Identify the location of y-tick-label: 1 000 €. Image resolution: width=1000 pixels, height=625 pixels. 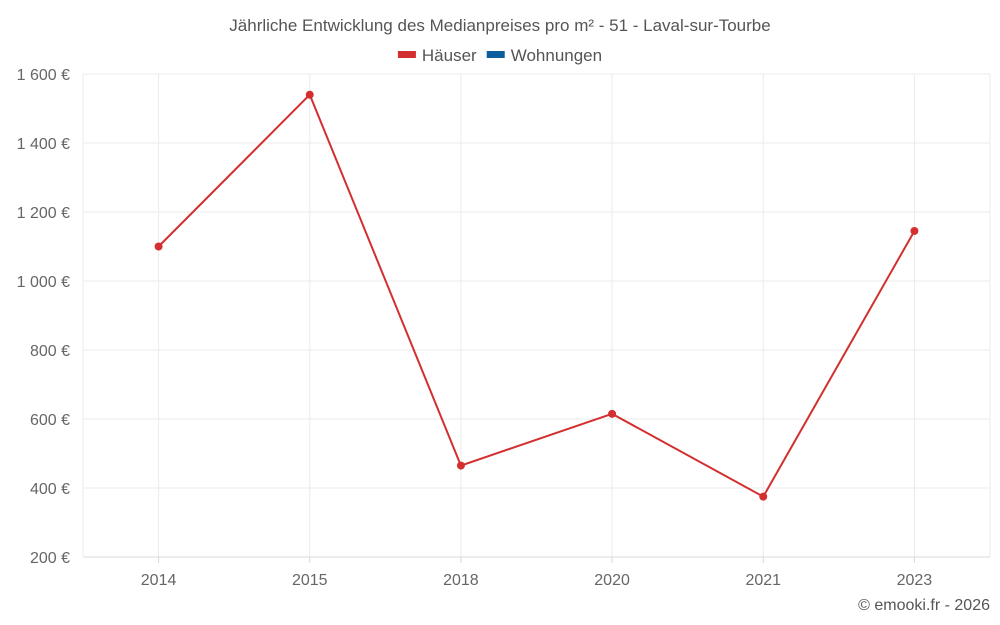
(43, 282).